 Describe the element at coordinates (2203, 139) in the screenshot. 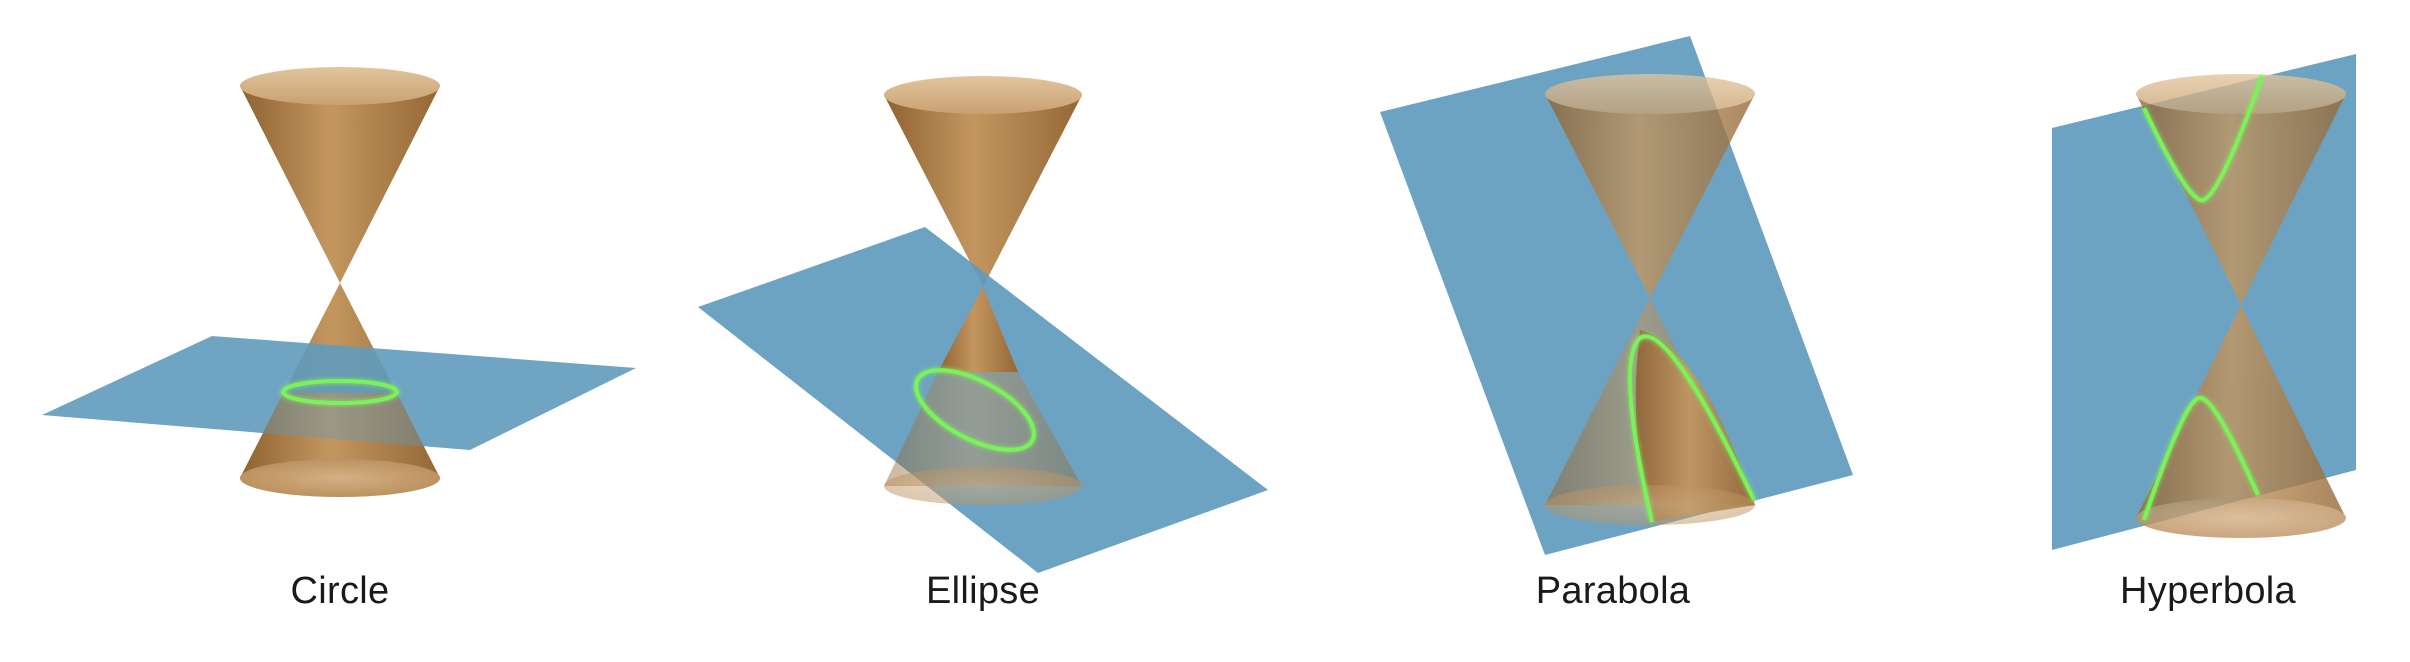

I see `conic-curve-upper-branch` at that location.